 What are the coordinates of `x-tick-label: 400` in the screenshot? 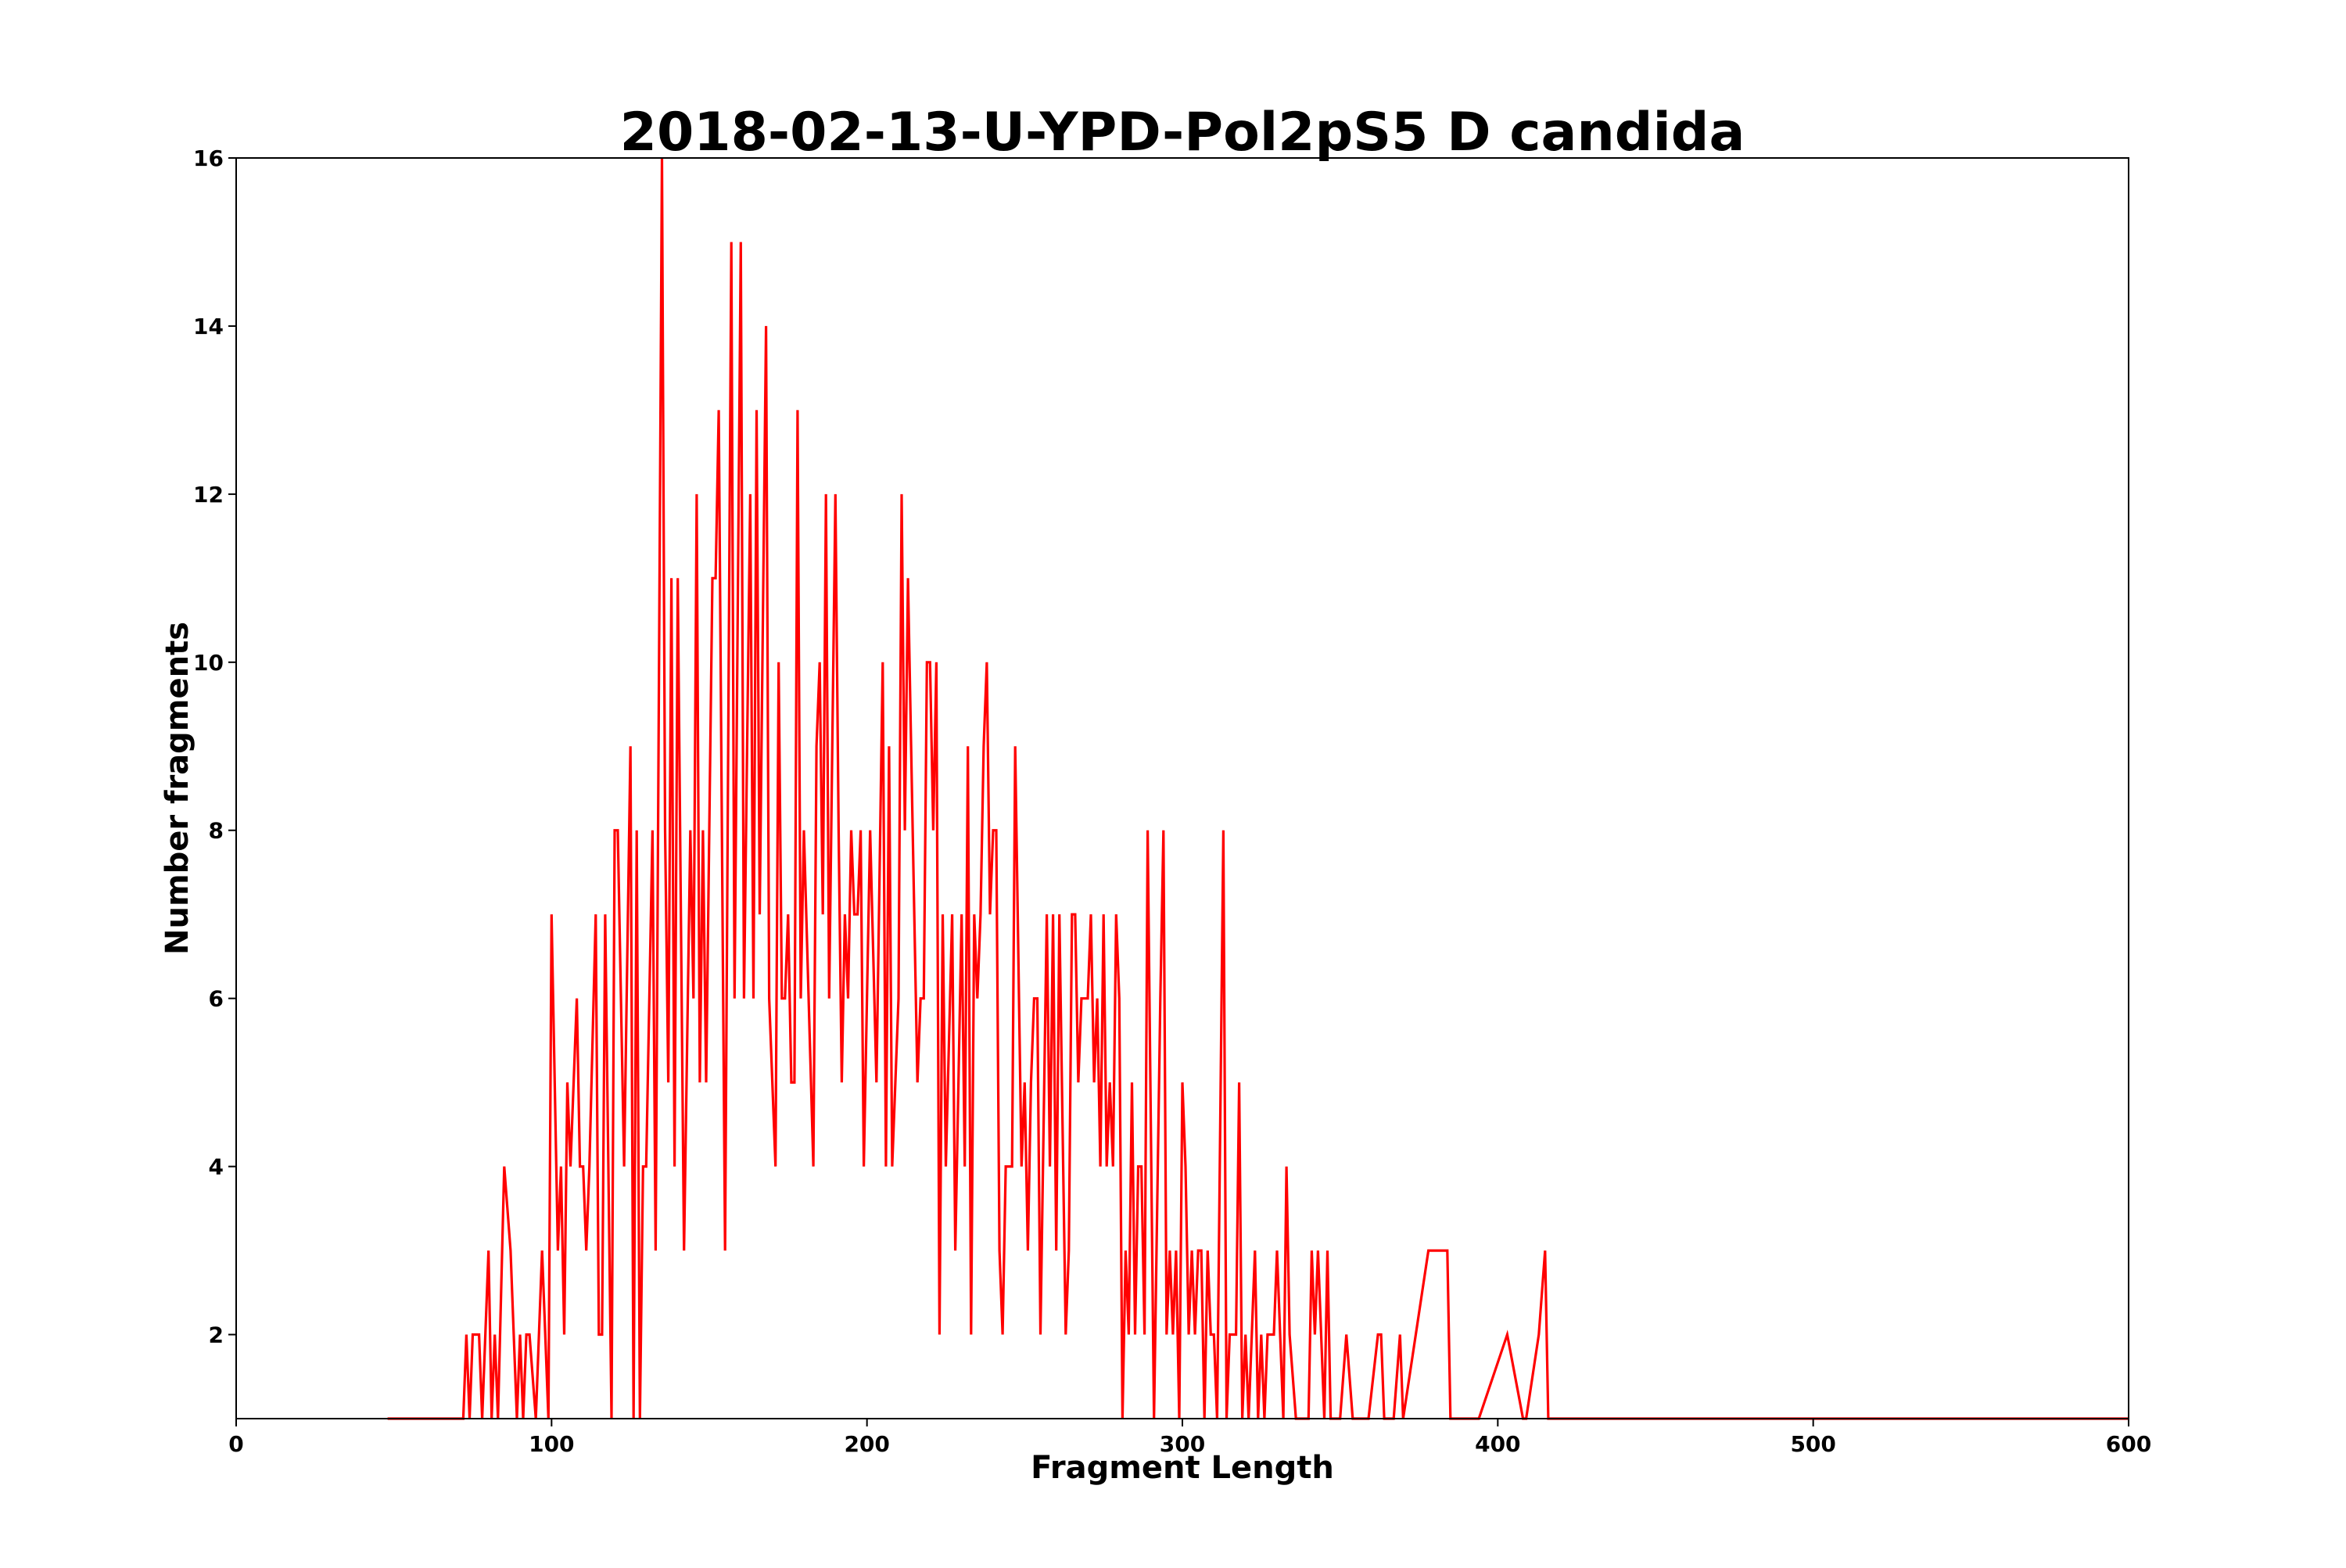 It's located at (1497, 1444).